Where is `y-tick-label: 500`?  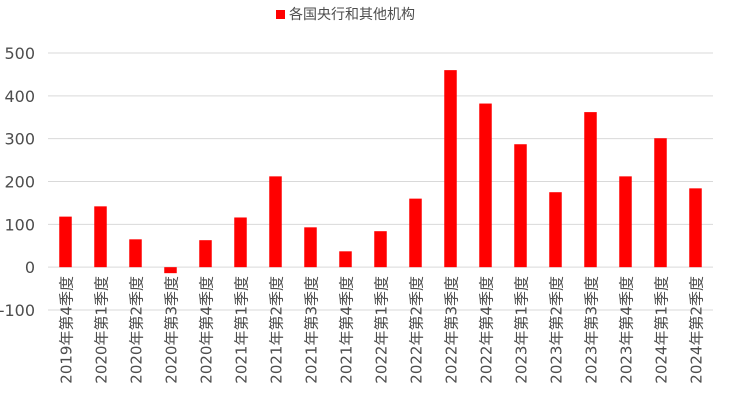
y-tick-label: 500 is located at coordinates (19, 53).